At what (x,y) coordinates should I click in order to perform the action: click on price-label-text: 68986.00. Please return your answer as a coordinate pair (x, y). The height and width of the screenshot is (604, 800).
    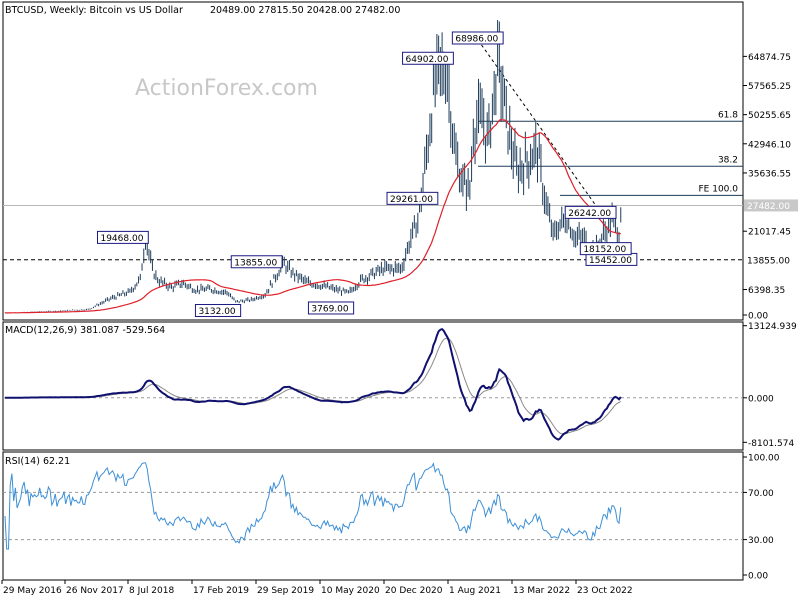
    Looking at the image, I should click on (476, 39).